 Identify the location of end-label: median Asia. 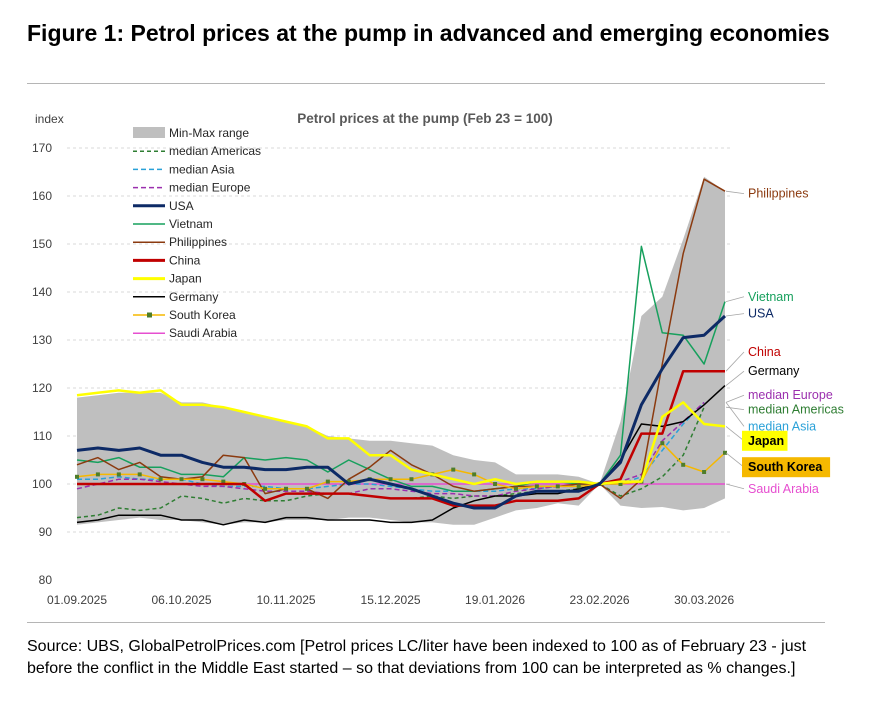
(782, 426).